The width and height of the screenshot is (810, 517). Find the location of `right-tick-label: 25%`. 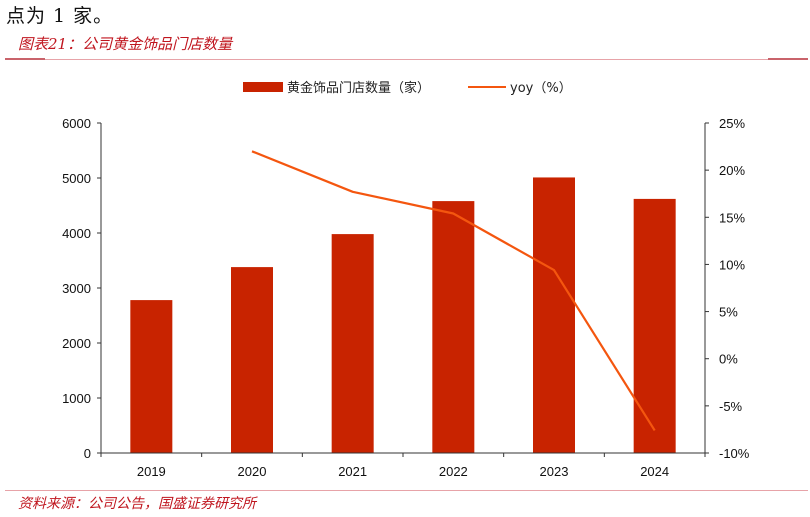

right-tick-label: 25% is located at coordinates (732, 123).